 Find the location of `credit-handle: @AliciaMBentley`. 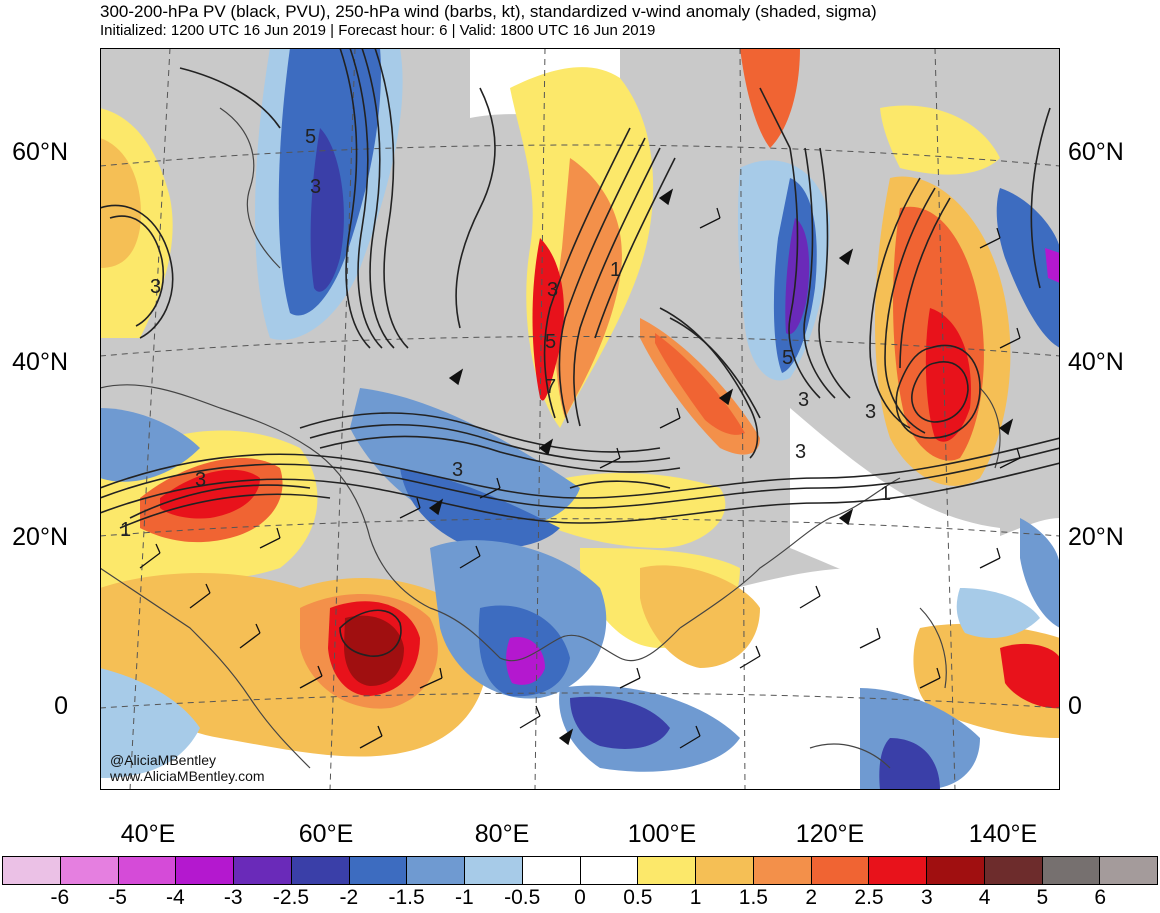

credit-handle: @AliciaMBentley is located at coordinates (163, 760).